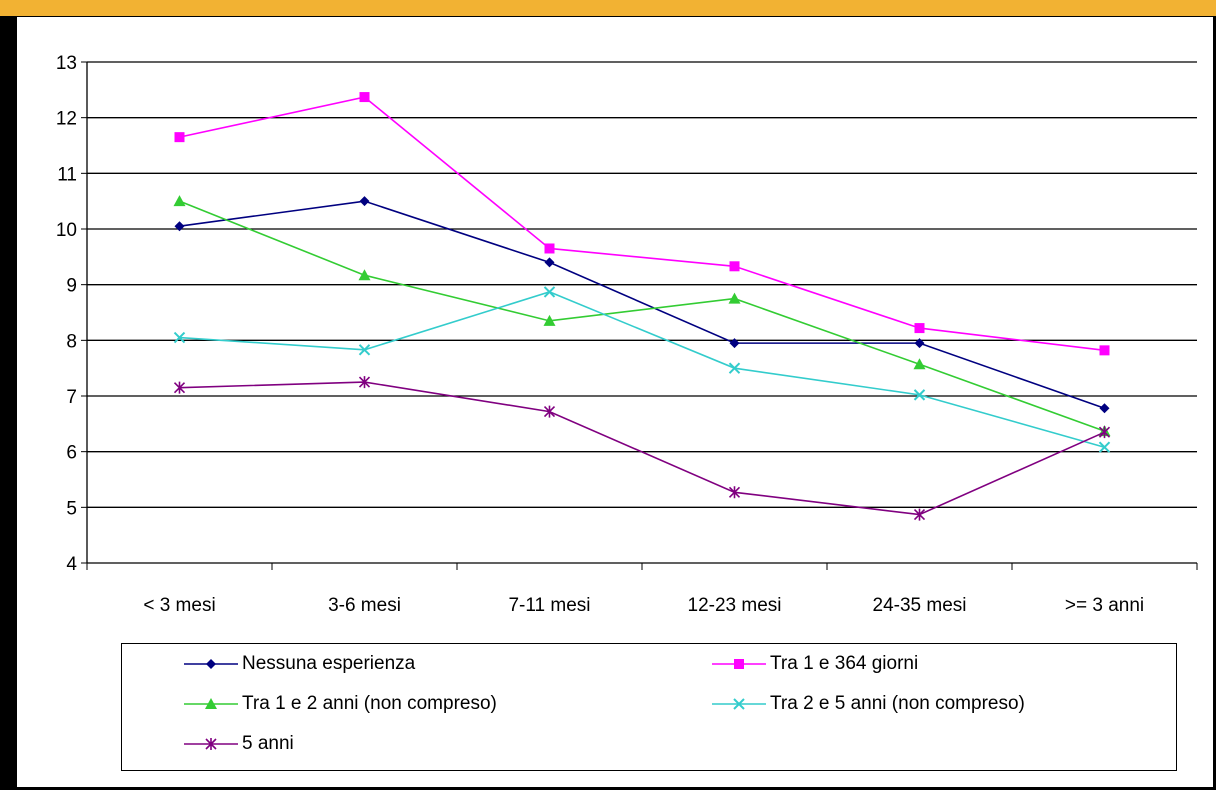 This screenshot has height=790, width=1216. I want to click on y-tick-label: 6, so click(71, 453).